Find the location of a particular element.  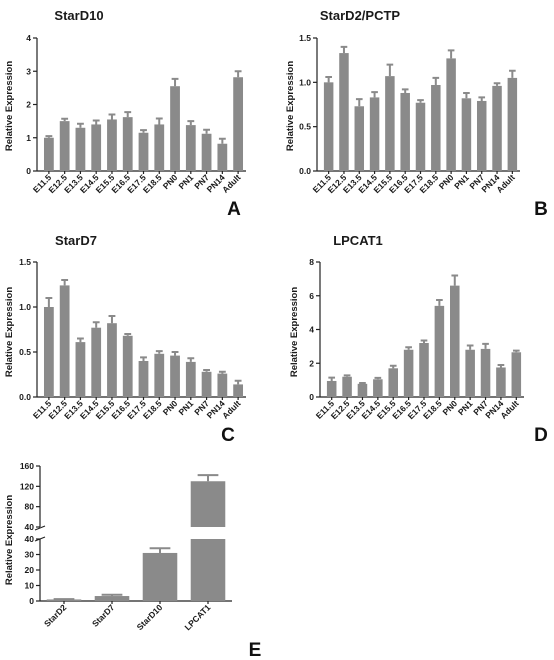

panel-d-ytick-label-2: 4 is located at coordinates (311, 330).